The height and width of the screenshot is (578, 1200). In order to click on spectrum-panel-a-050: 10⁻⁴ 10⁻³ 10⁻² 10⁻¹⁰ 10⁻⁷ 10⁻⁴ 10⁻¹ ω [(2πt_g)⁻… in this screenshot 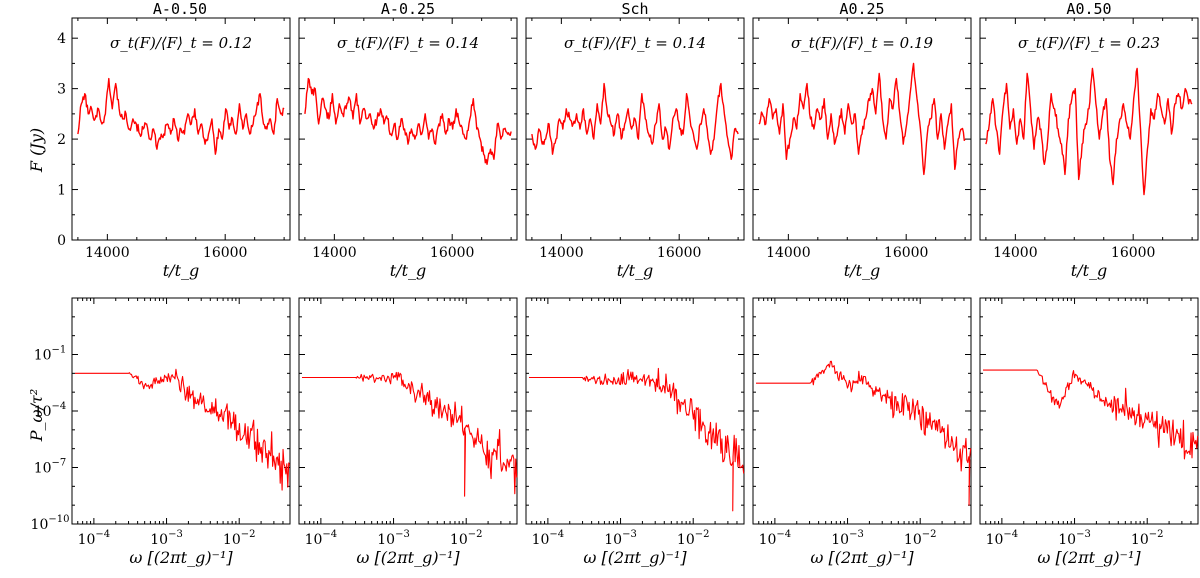, I will do `click(161, 432)`.